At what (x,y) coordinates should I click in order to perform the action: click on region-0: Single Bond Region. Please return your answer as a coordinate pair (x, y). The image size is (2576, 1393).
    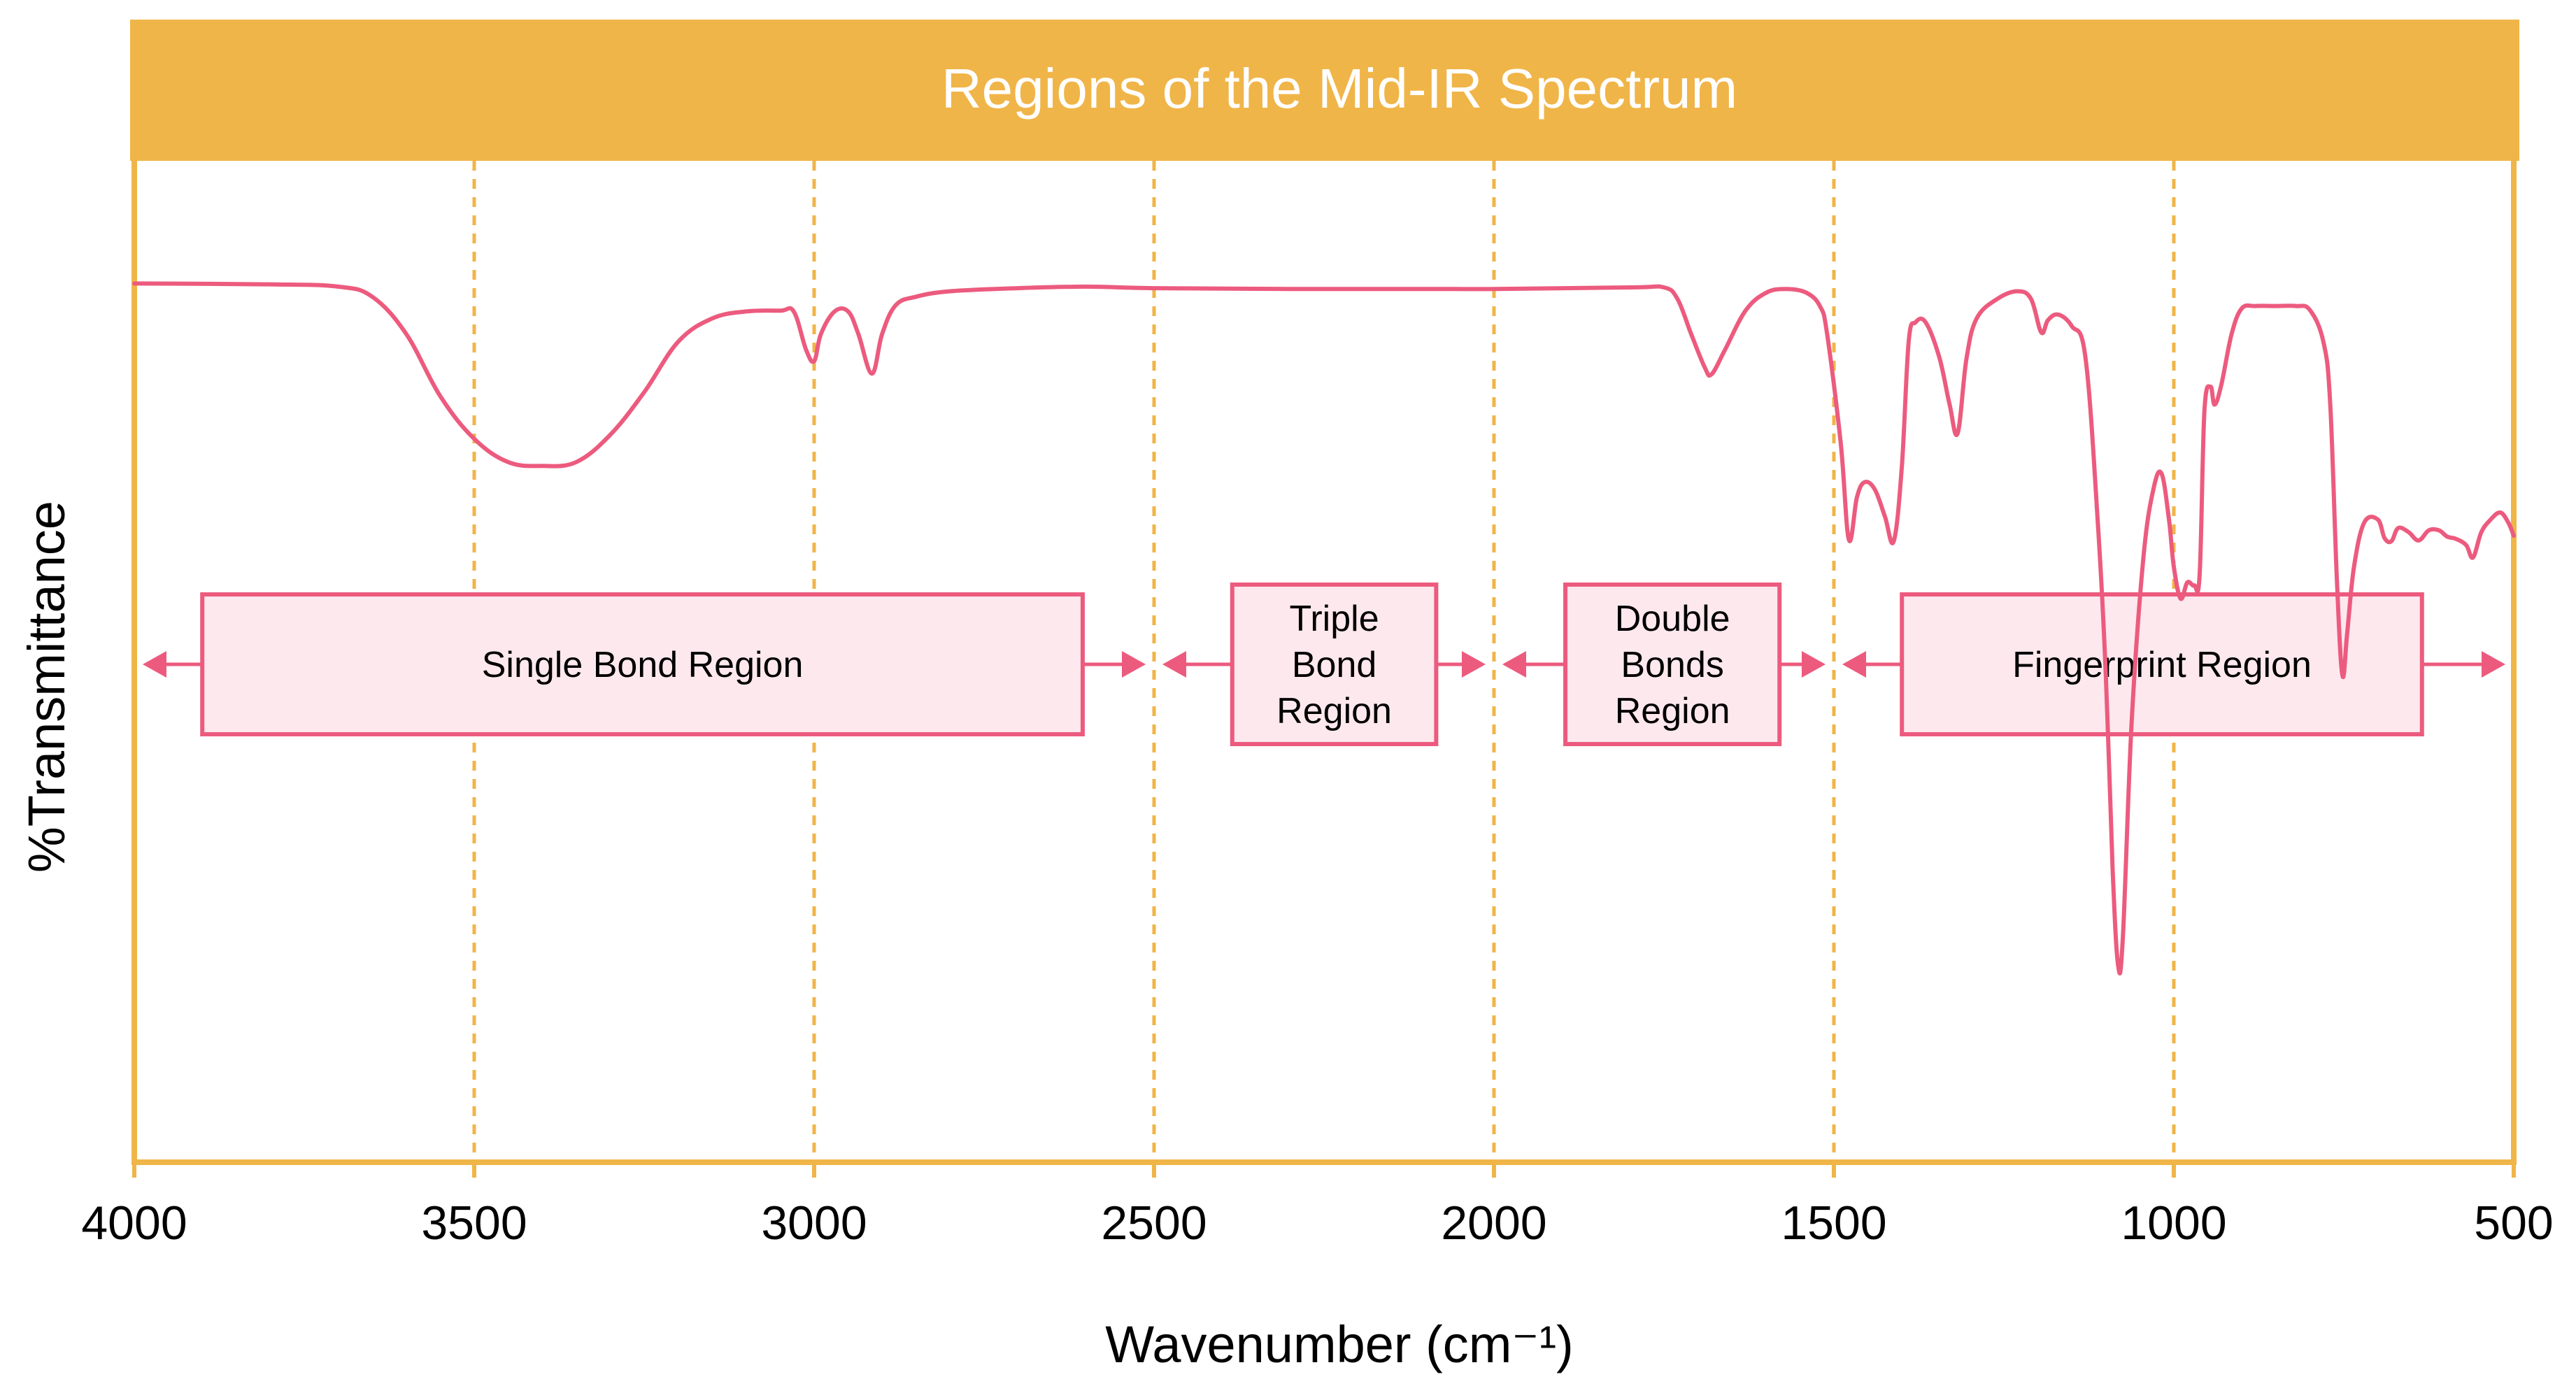
    Looking at the image, I should click on (644, 664).